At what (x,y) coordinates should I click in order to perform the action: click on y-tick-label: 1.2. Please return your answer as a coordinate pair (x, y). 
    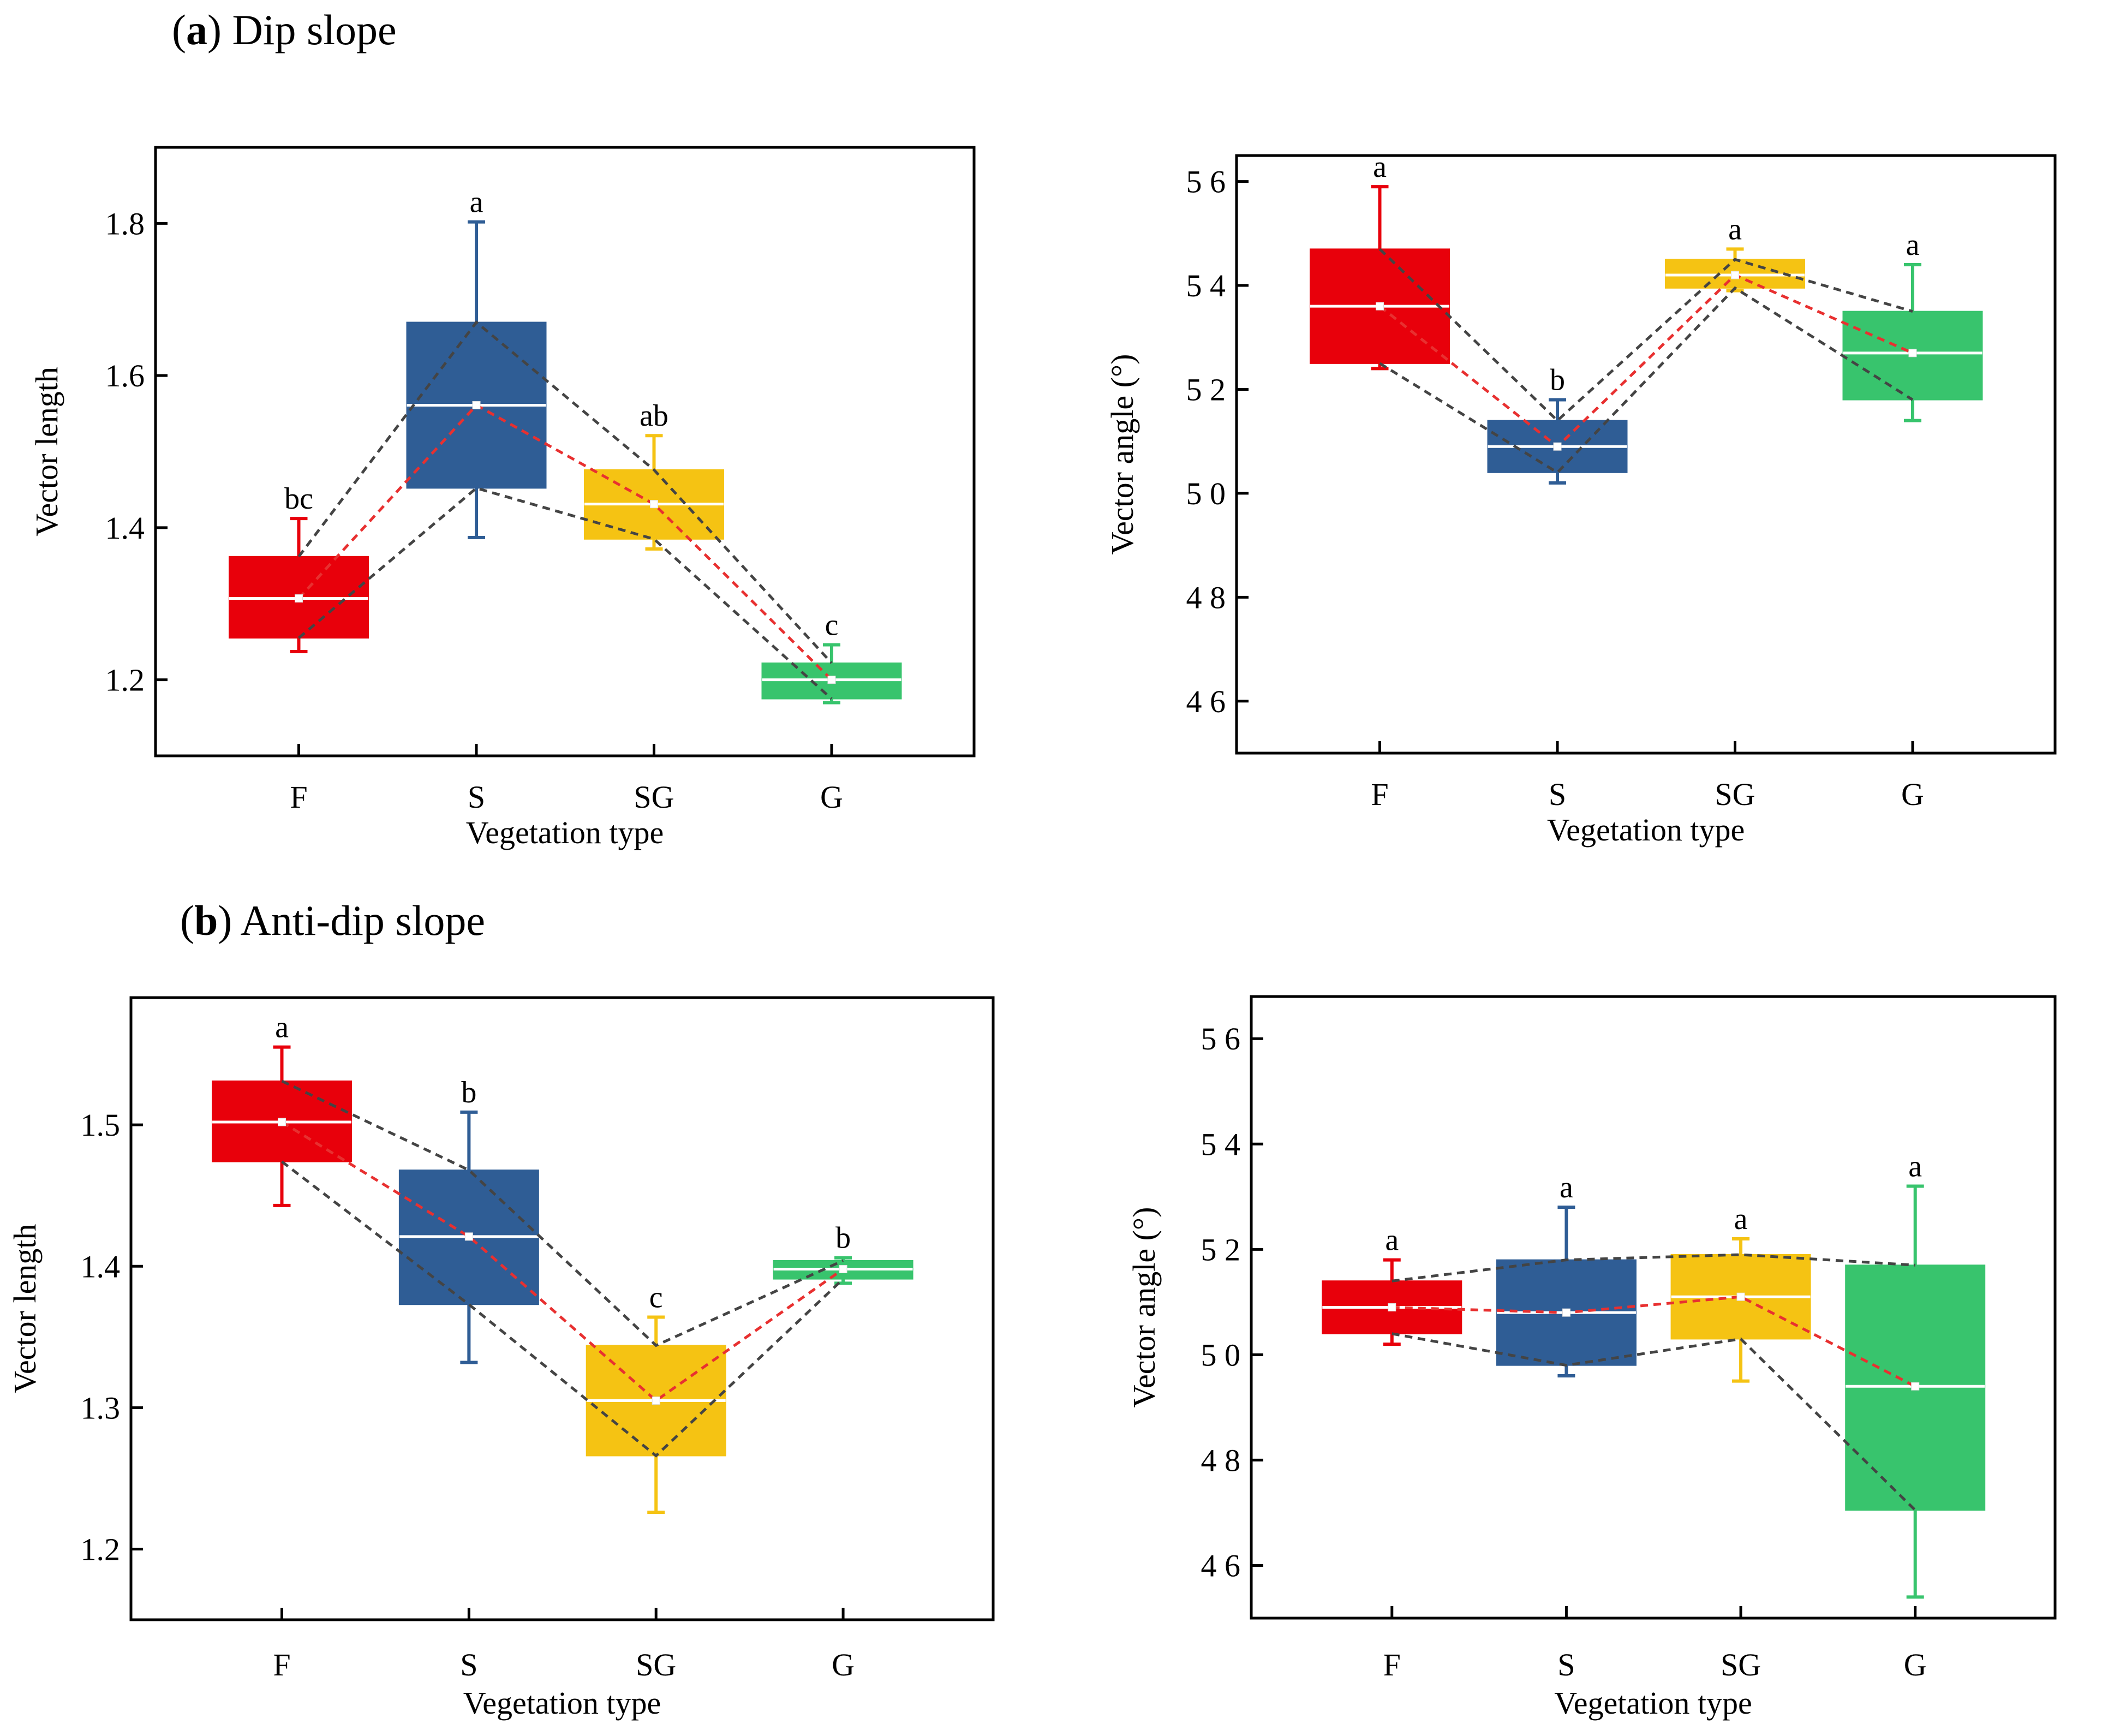
    Looking at the image, I should click on (101, 1549).